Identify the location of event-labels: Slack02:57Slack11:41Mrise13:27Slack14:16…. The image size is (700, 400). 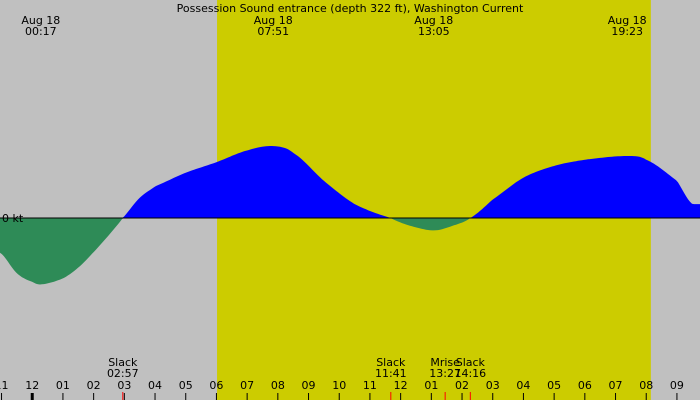
(296, 378).